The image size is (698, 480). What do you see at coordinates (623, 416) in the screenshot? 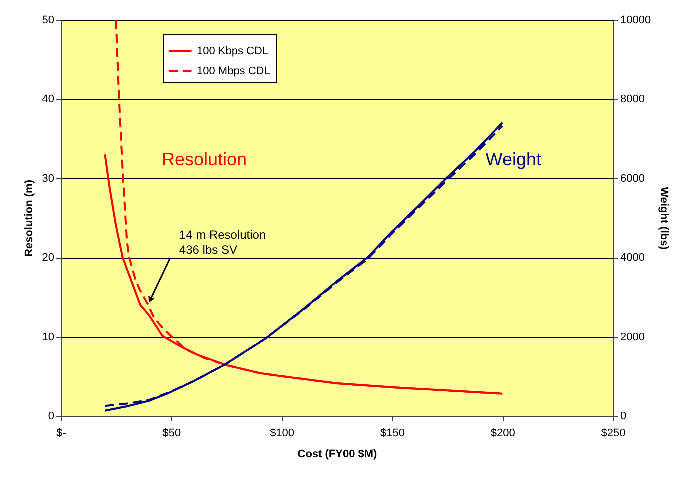
I see `y2-tick-label: 0` at bounding box center [623, 416].